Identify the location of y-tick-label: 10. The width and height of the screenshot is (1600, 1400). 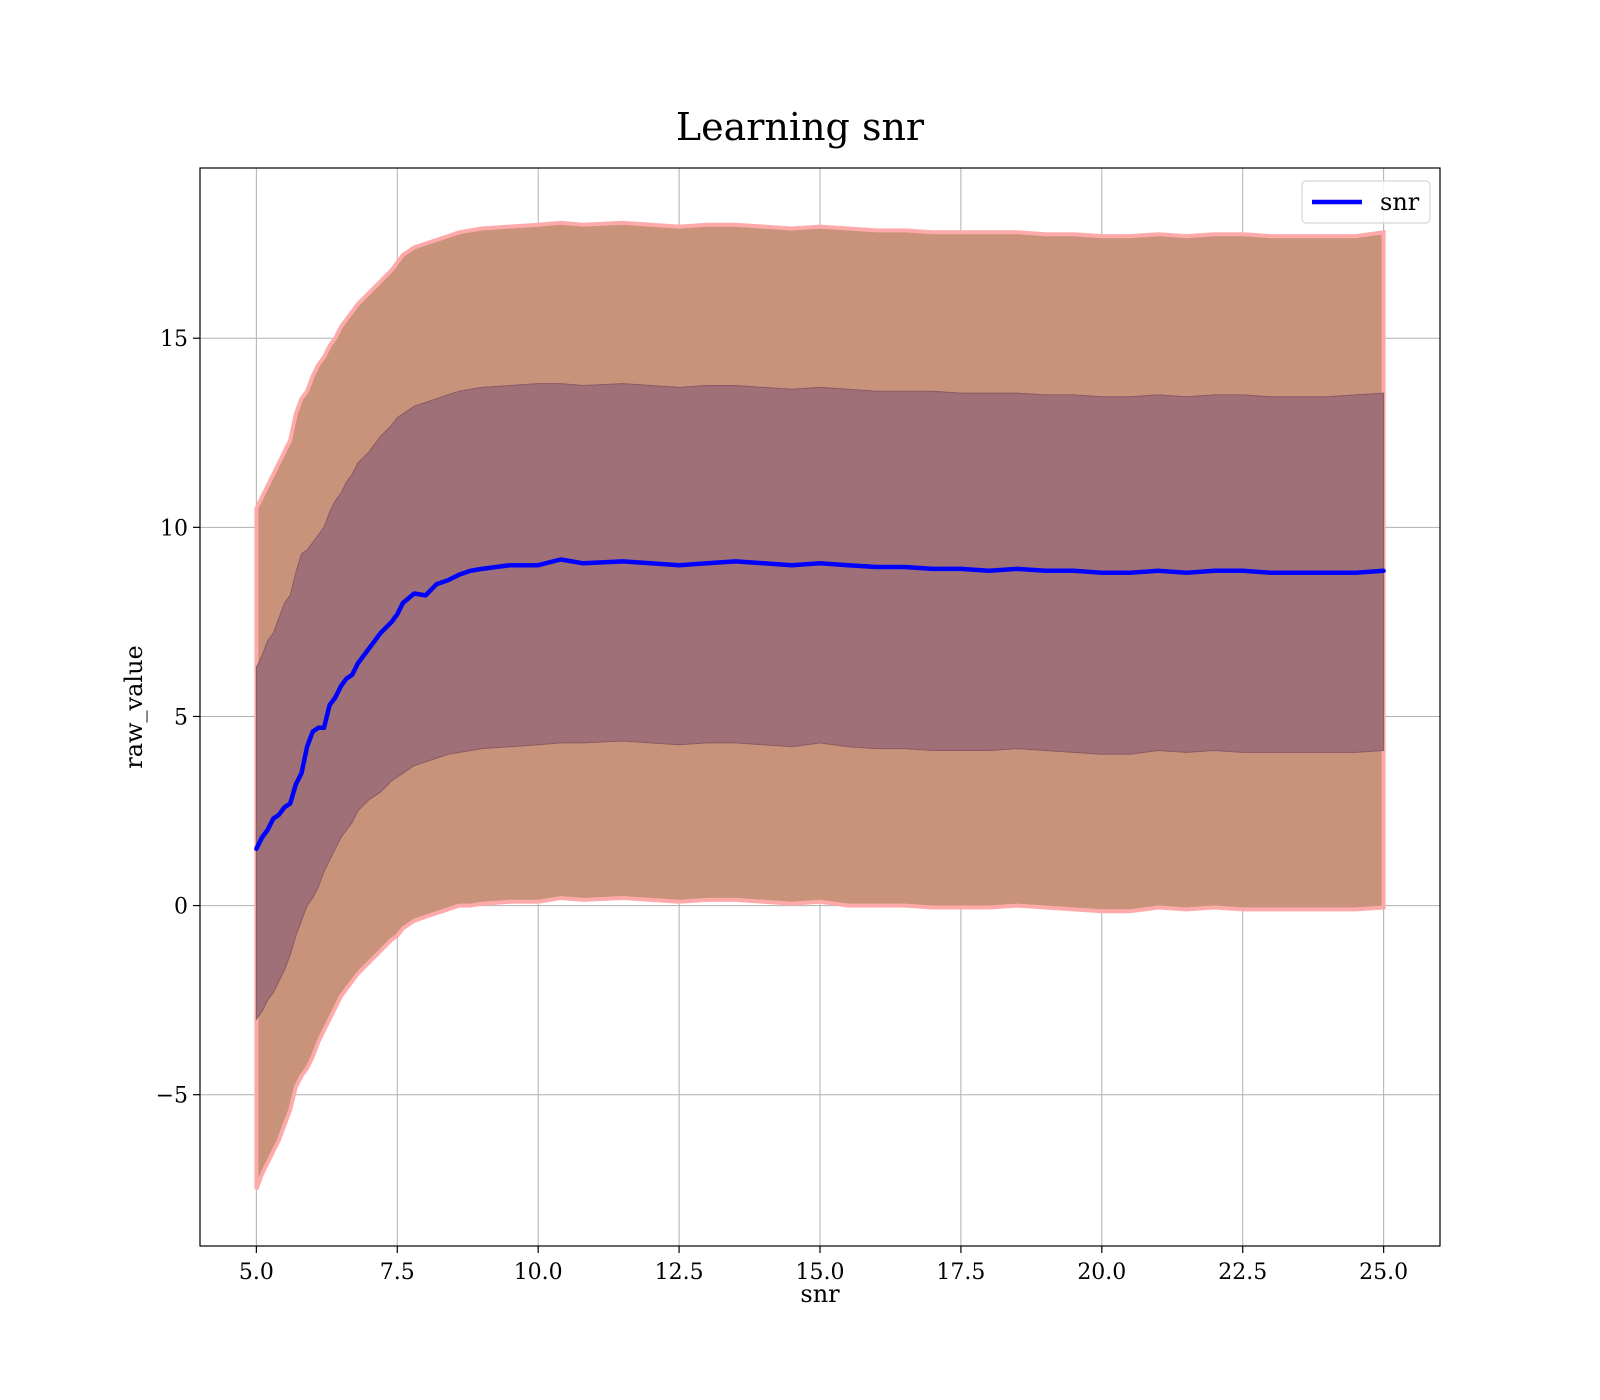
(174, 528).